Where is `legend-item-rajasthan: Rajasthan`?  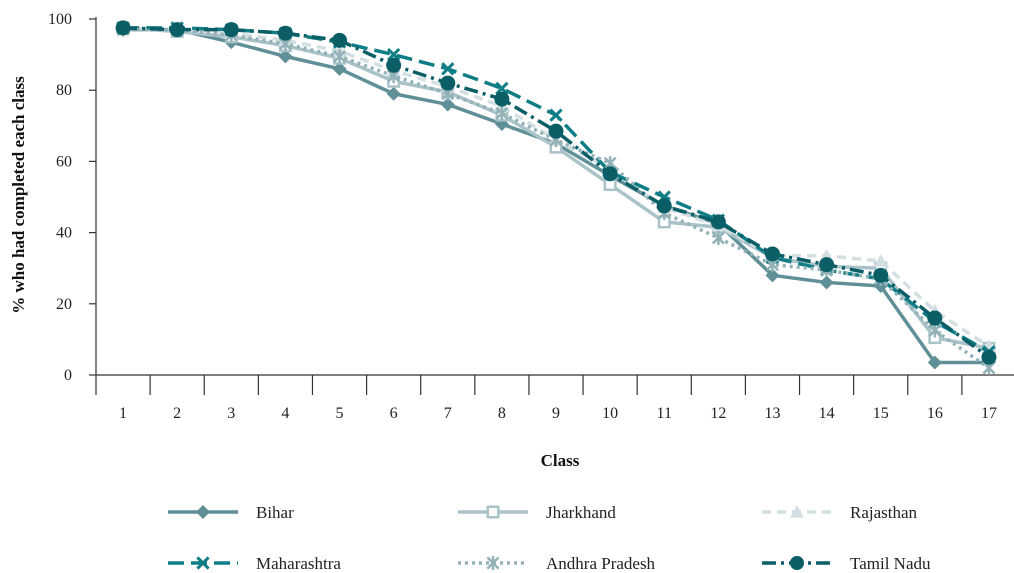
legend-item-rajasthan: Rajasthan is located at coordinates (840, 512).